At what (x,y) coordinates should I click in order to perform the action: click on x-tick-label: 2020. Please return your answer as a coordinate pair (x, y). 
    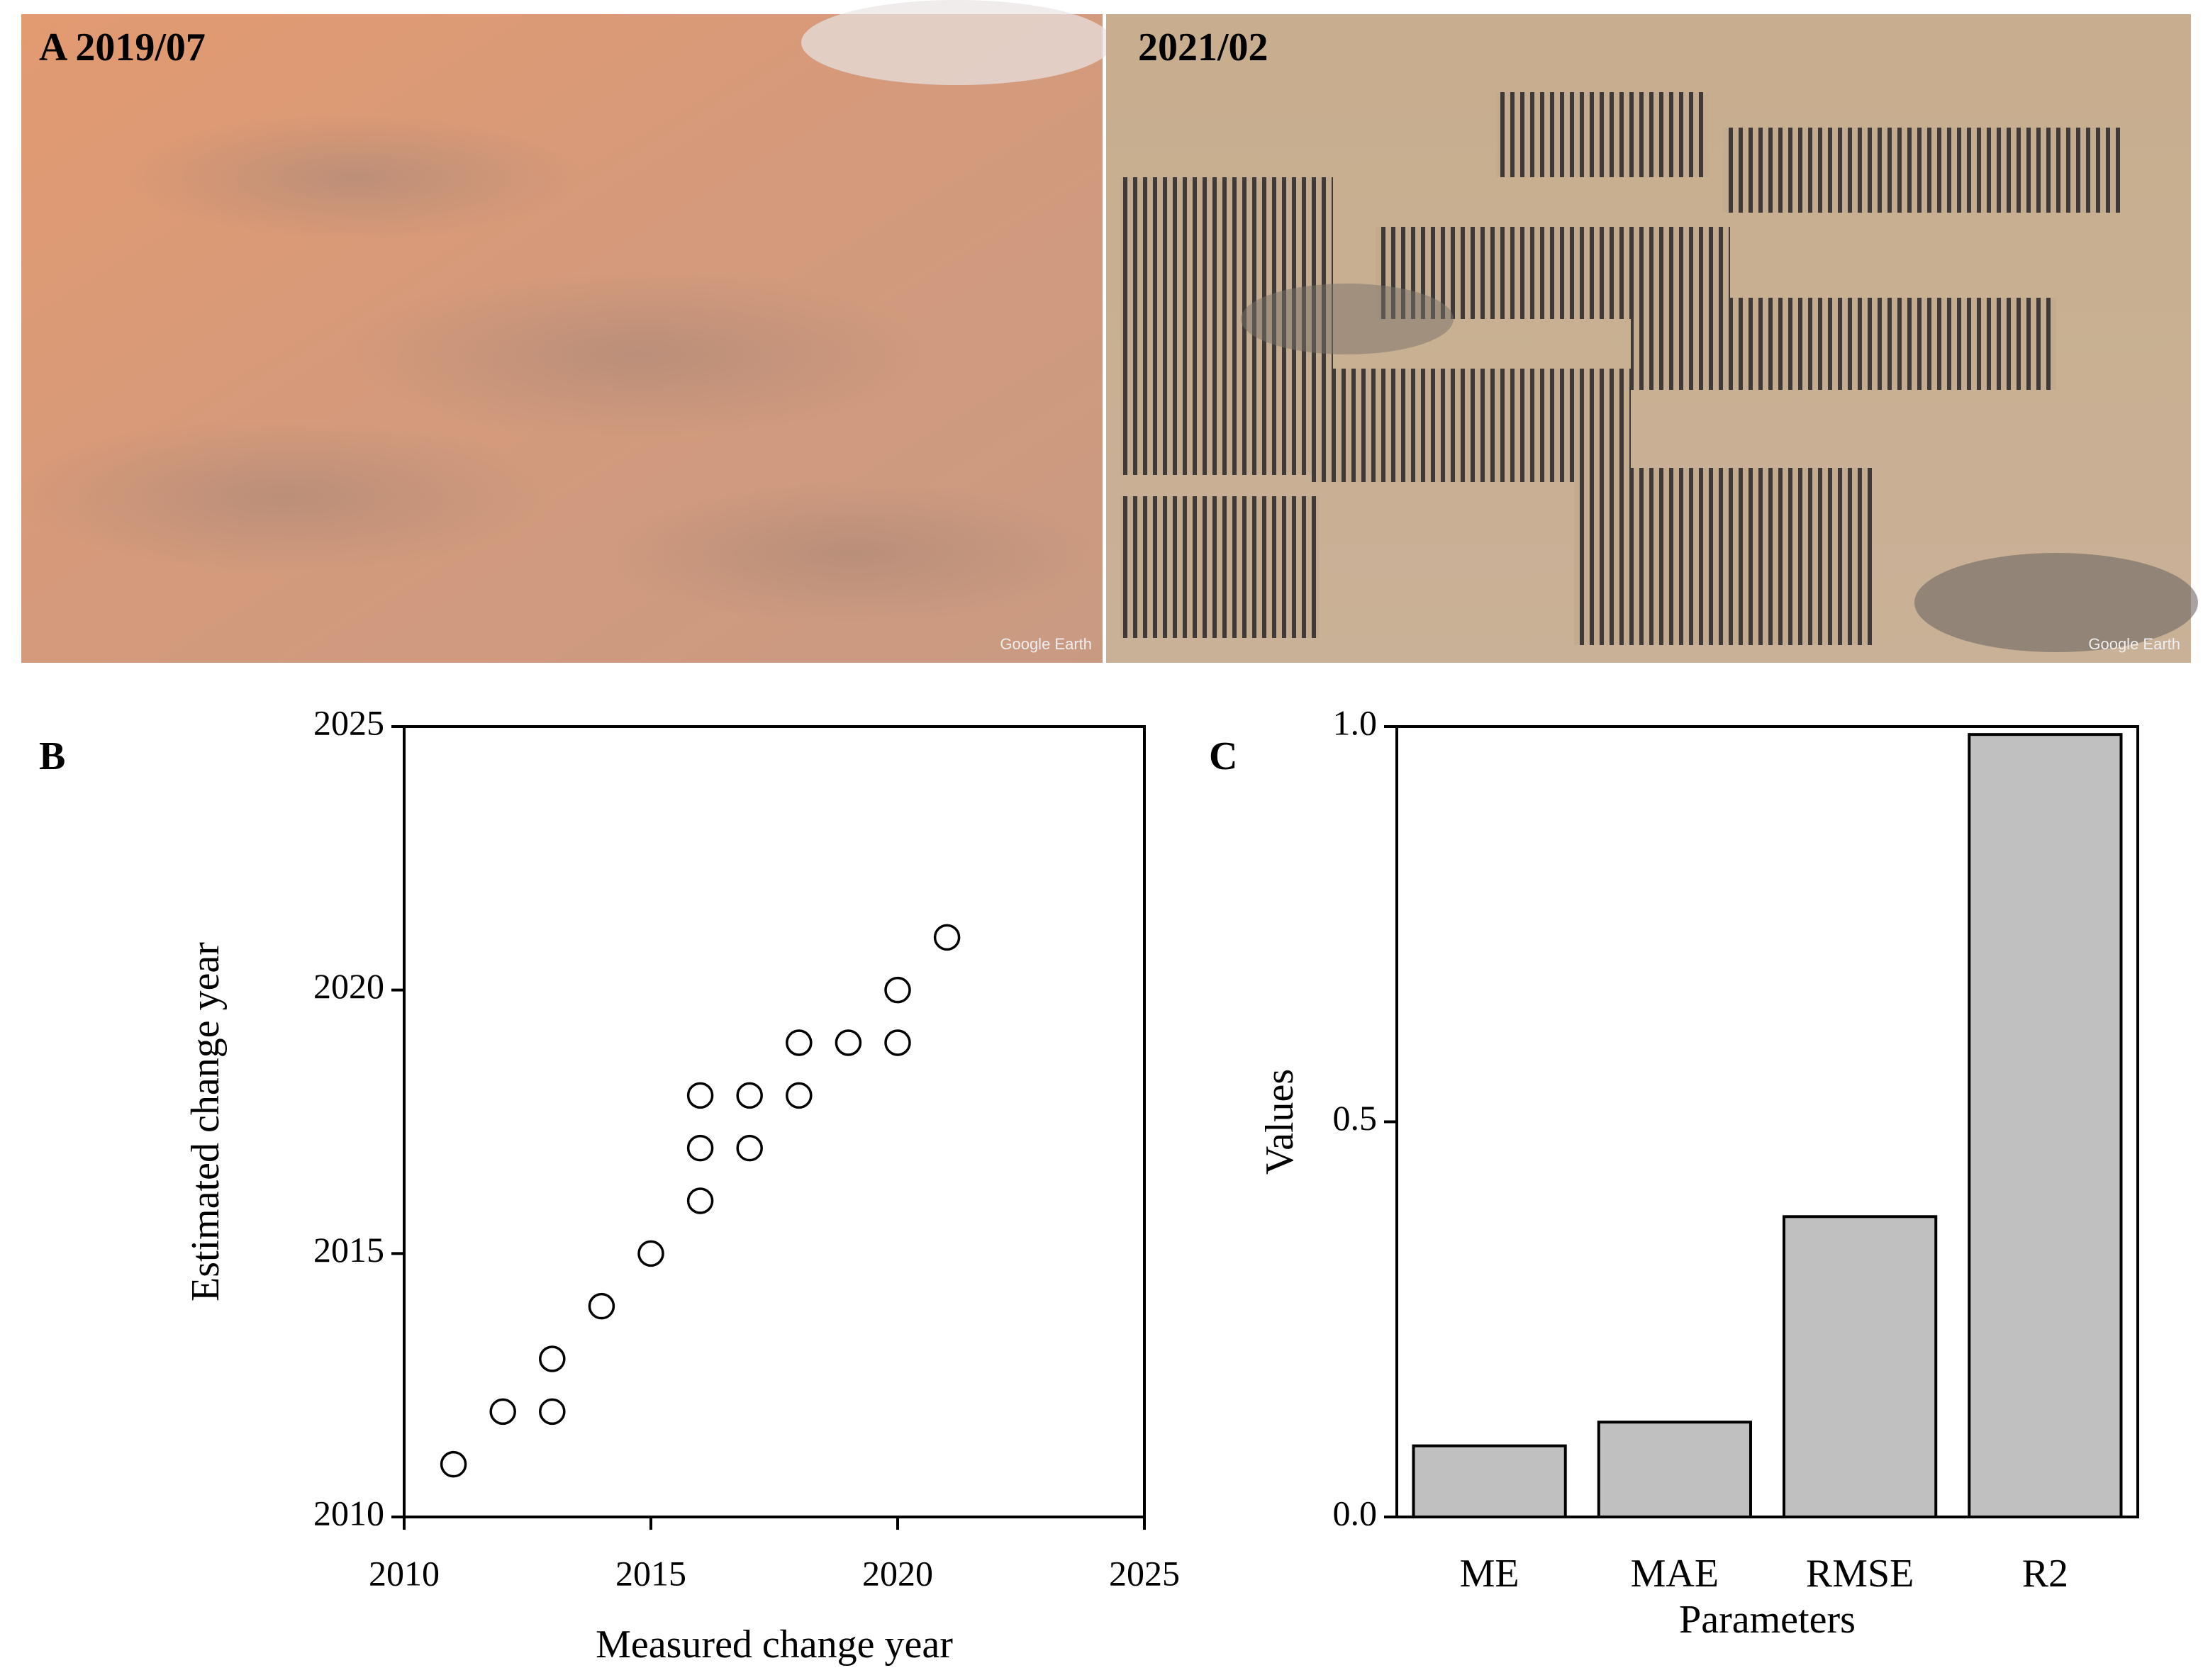
    Looking at the image, I should click on (898, 1573).